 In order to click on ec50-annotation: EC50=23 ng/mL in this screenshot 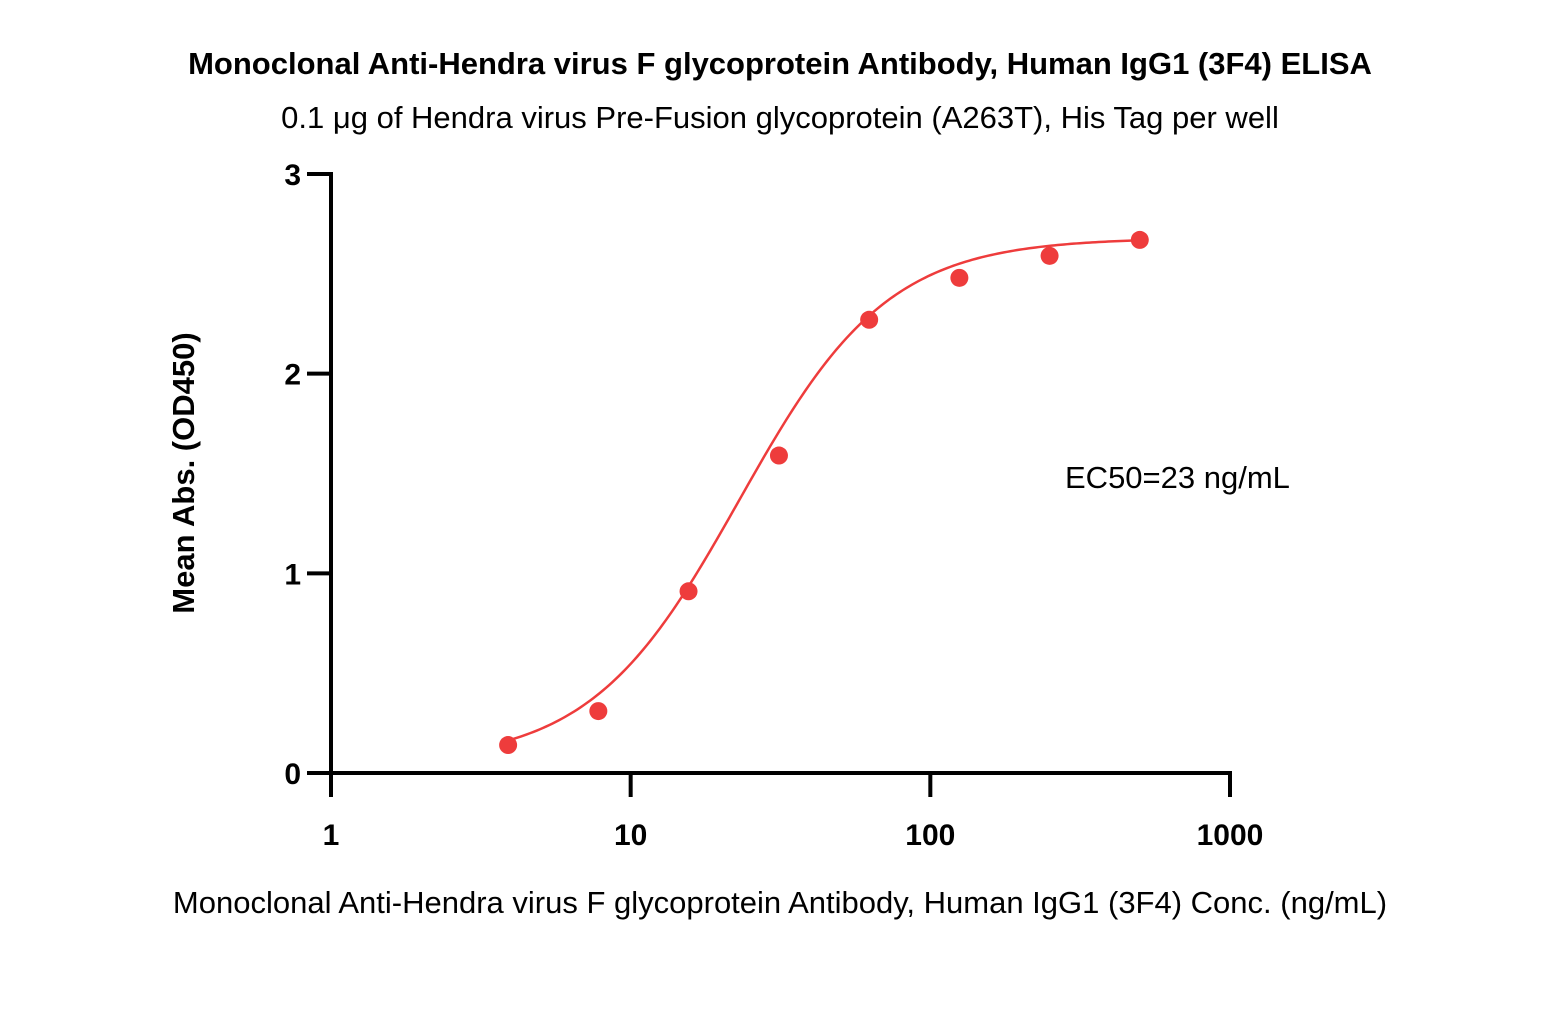, I will do `click(1177, 477)`.